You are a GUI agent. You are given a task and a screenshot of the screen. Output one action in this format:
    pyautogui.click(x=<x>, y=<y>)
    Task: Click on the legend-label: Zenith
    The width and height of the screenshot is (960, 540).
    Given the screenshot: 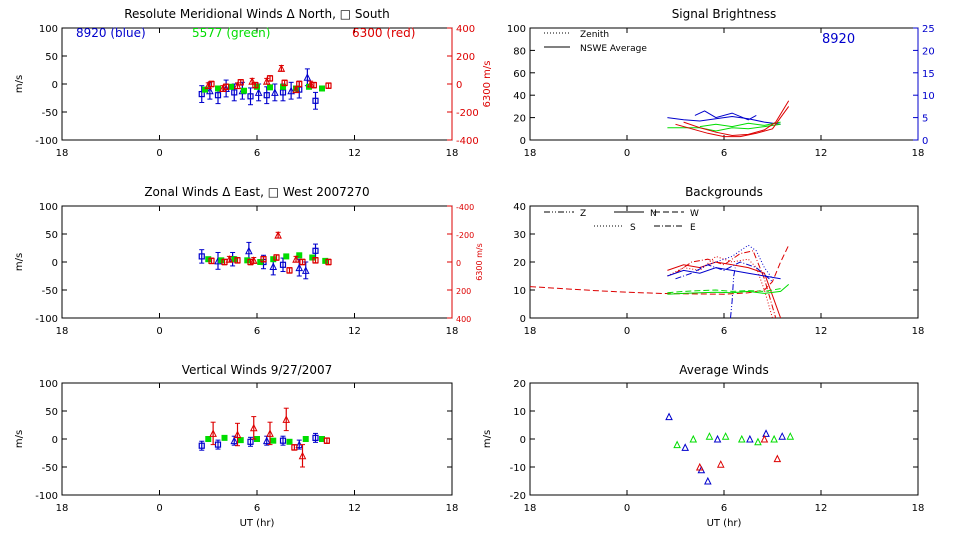 What is the action you would take?
    pyautogui.click(x=594, y=35)
    